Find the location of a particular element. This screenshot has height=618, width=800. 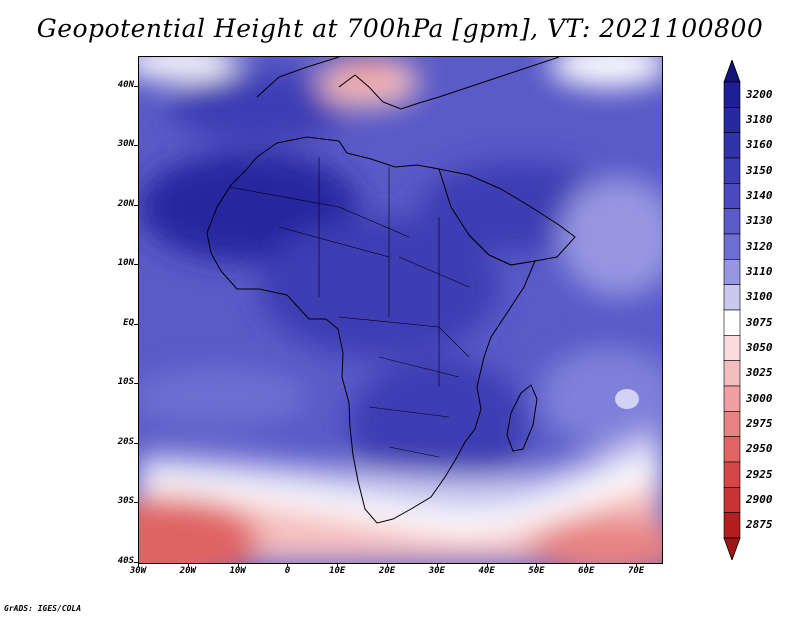

colorbar-level-label: 3200 is located at coordinates (759, 94).